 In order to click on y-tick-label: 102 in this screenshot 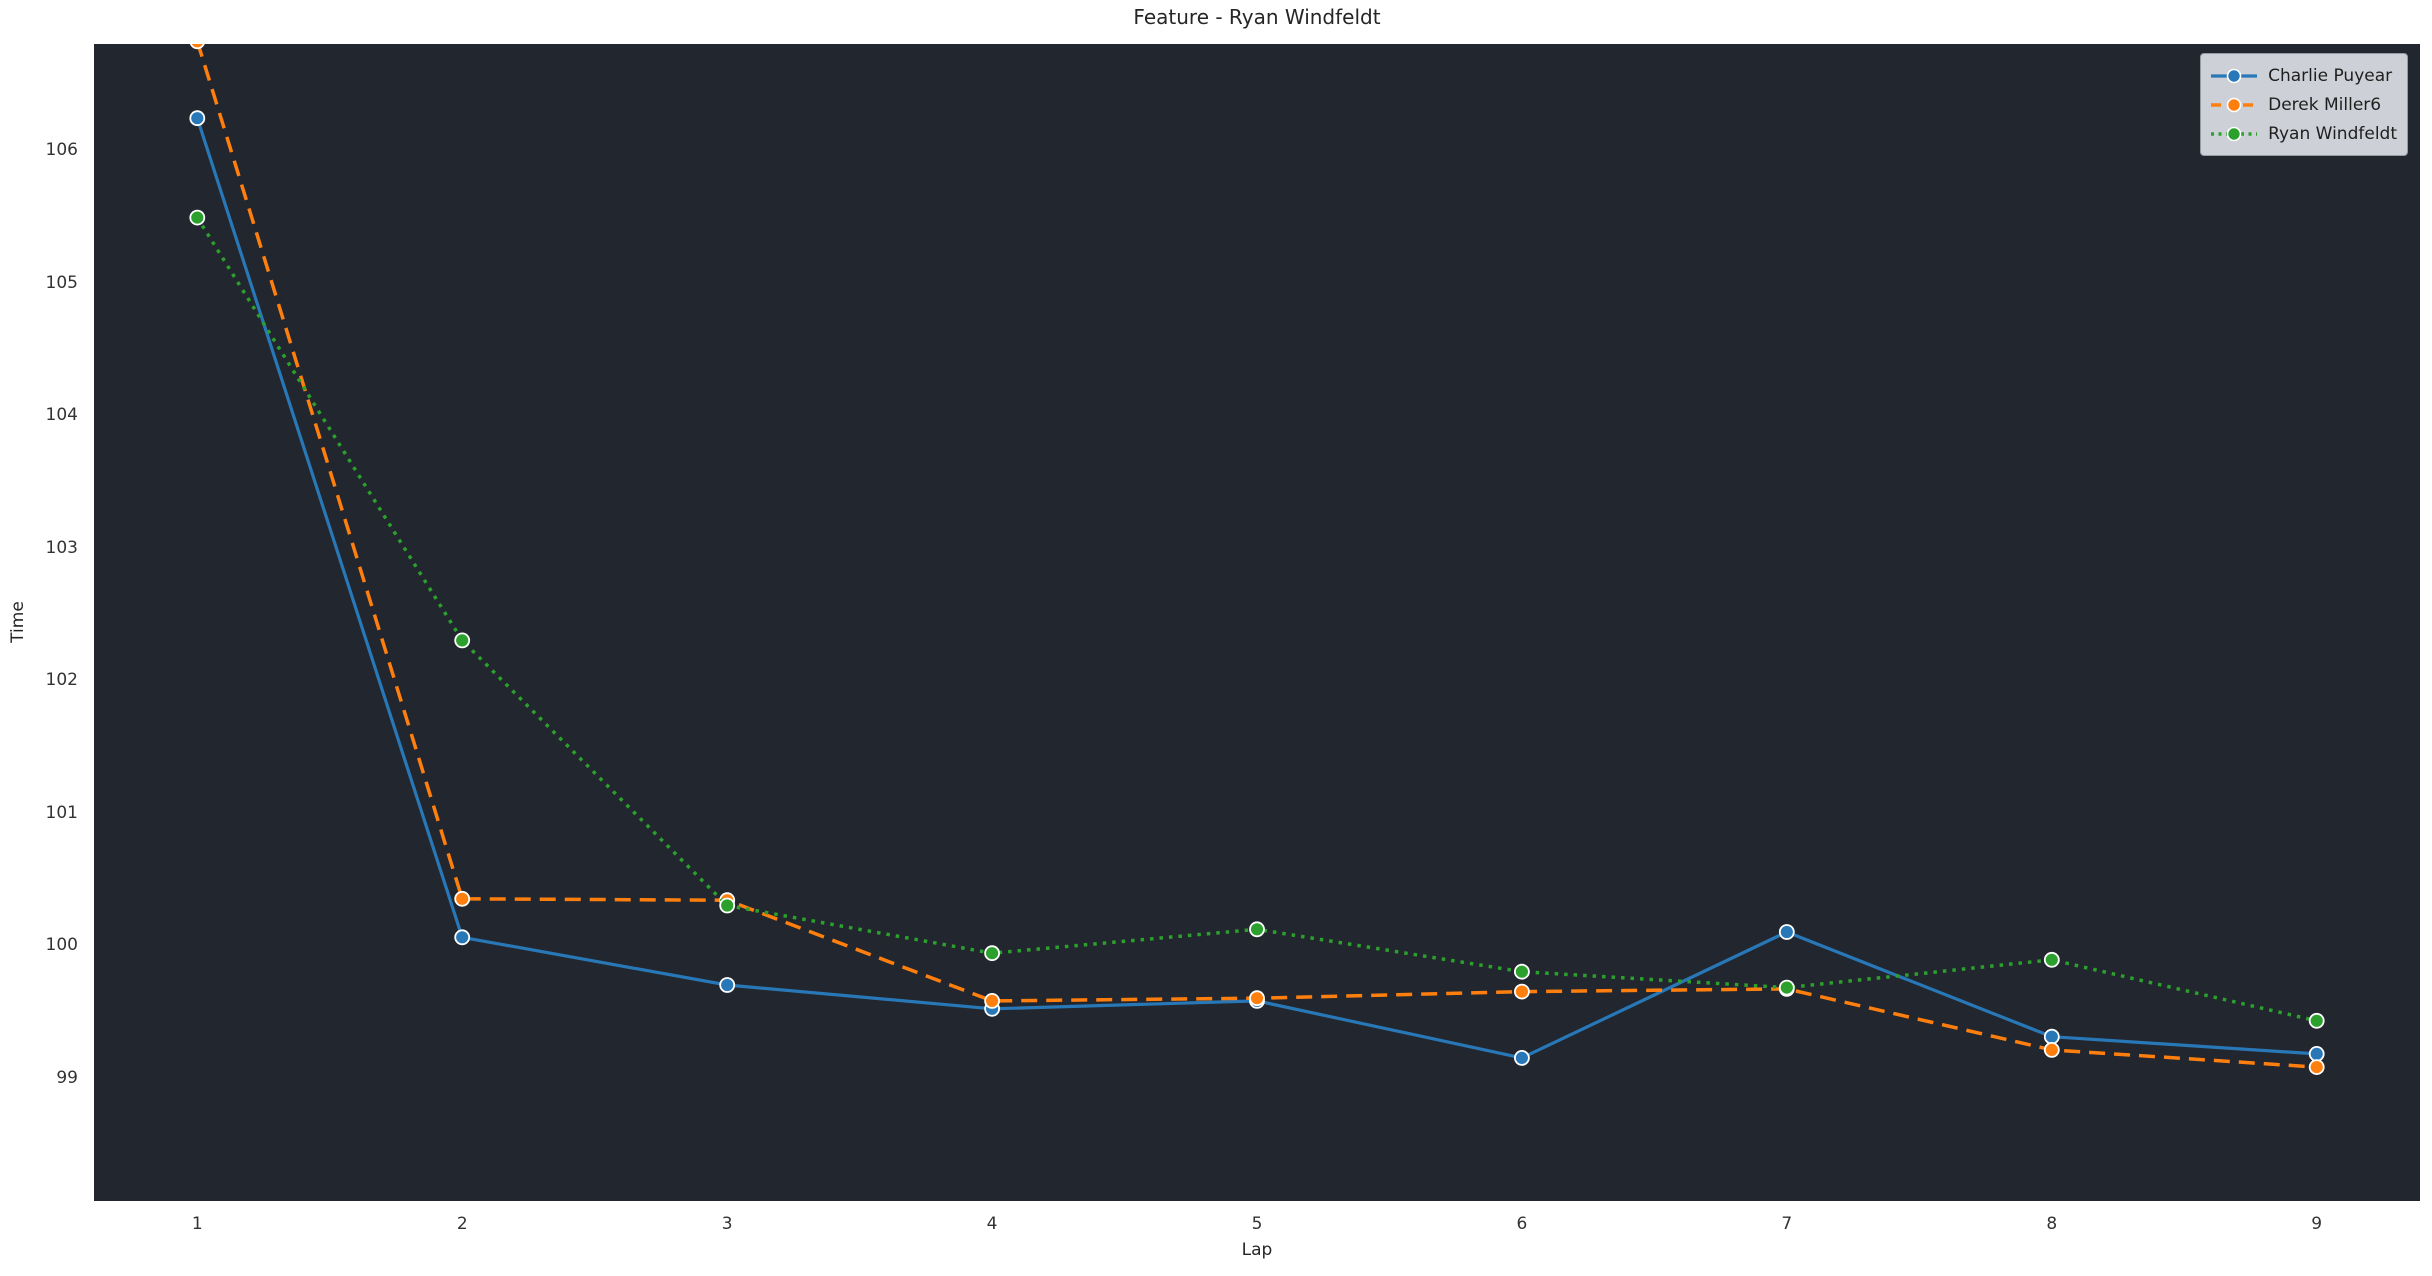, I will do `click(61, 680)`.